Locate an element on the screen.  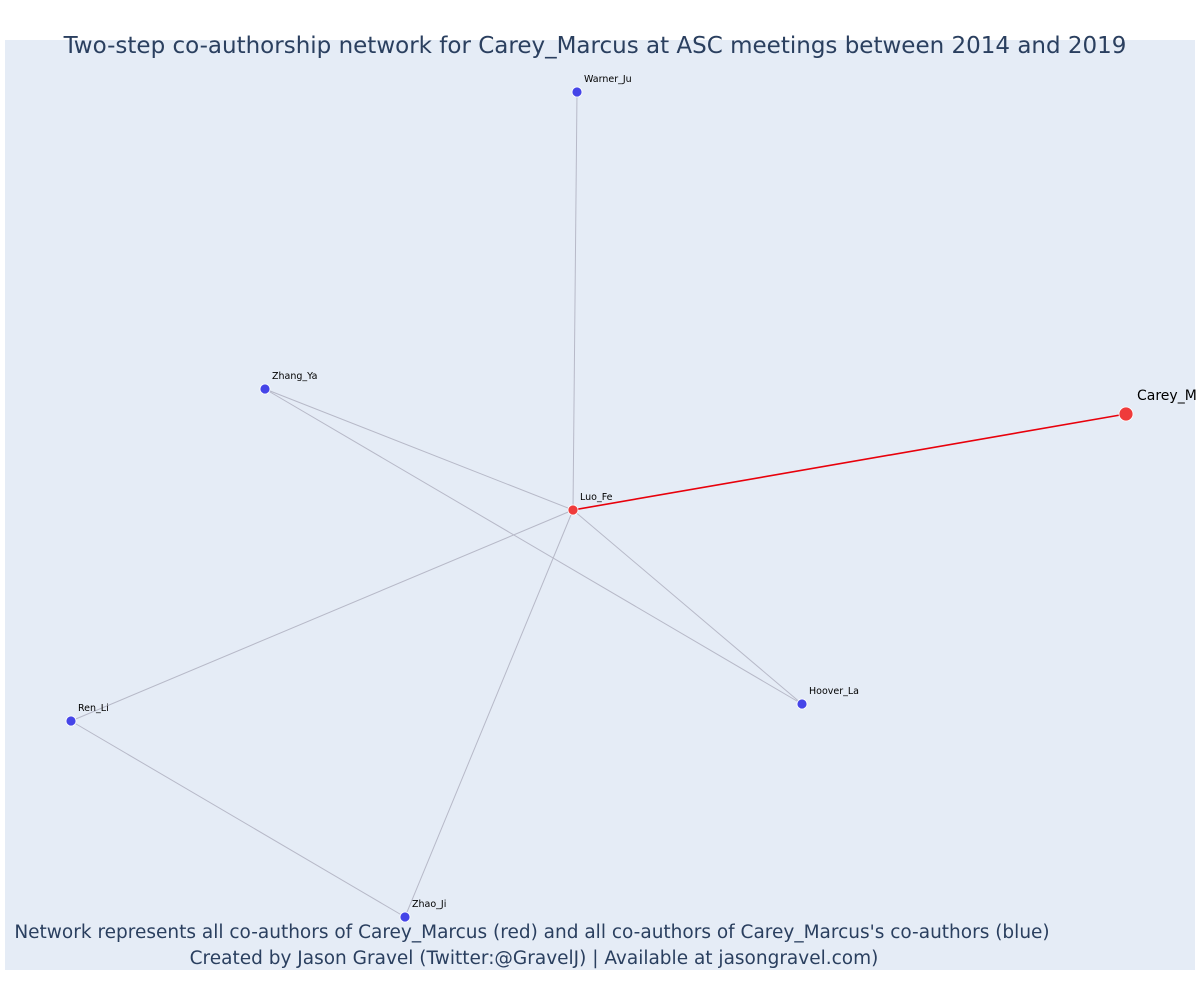
node-label-Warner_Ju: Warner_Ju is located at coordinates (608, 79).